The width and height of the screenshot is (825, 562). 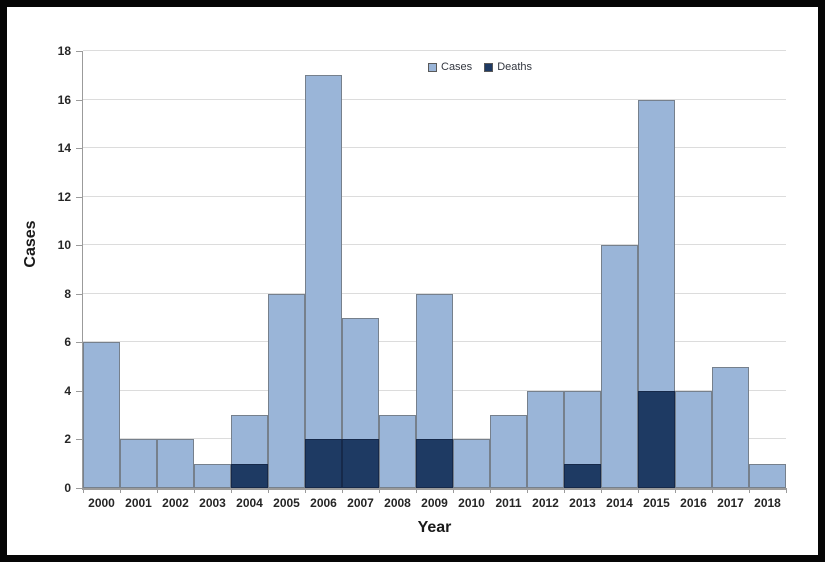 What do you see at coordinates (67, 342) in the screenshot?
I see `y-tick-label-6: 6` at bounding box center [67, 342].